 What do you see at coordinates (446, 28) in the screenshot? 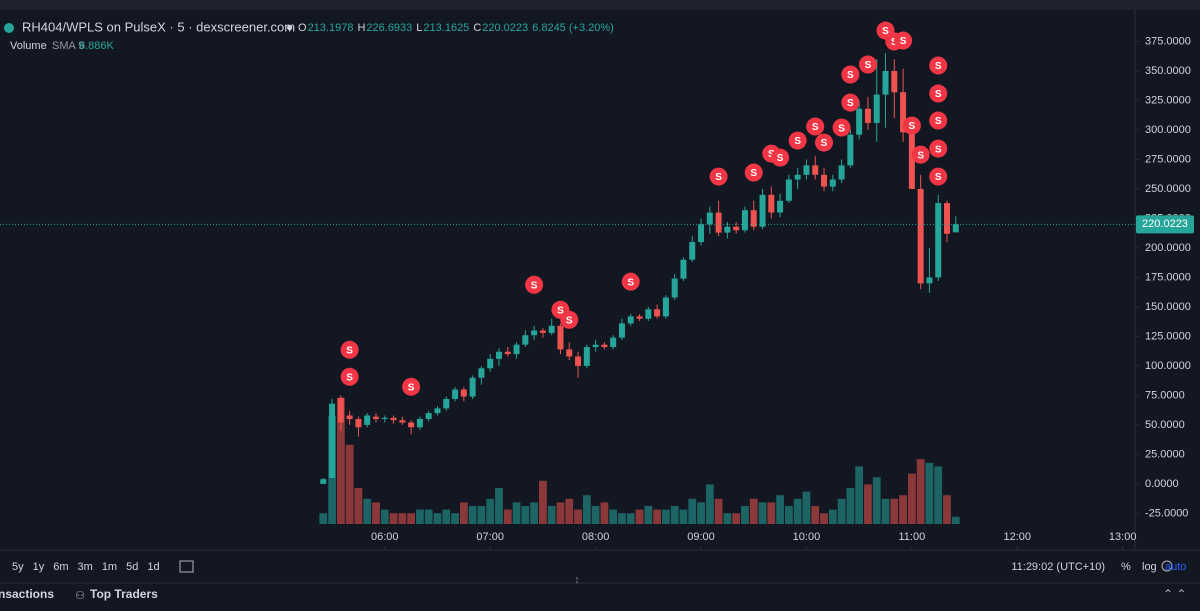
I see `ohlc-value: 213.1625` at bounding box center [446, 28].